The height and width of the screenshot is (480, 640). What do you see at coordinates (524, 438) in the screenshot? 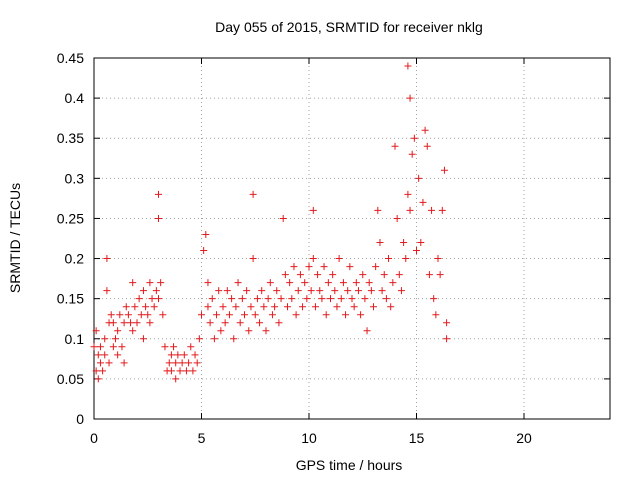
I see `x-tick-label: 20` at bounding box center [524, 438].